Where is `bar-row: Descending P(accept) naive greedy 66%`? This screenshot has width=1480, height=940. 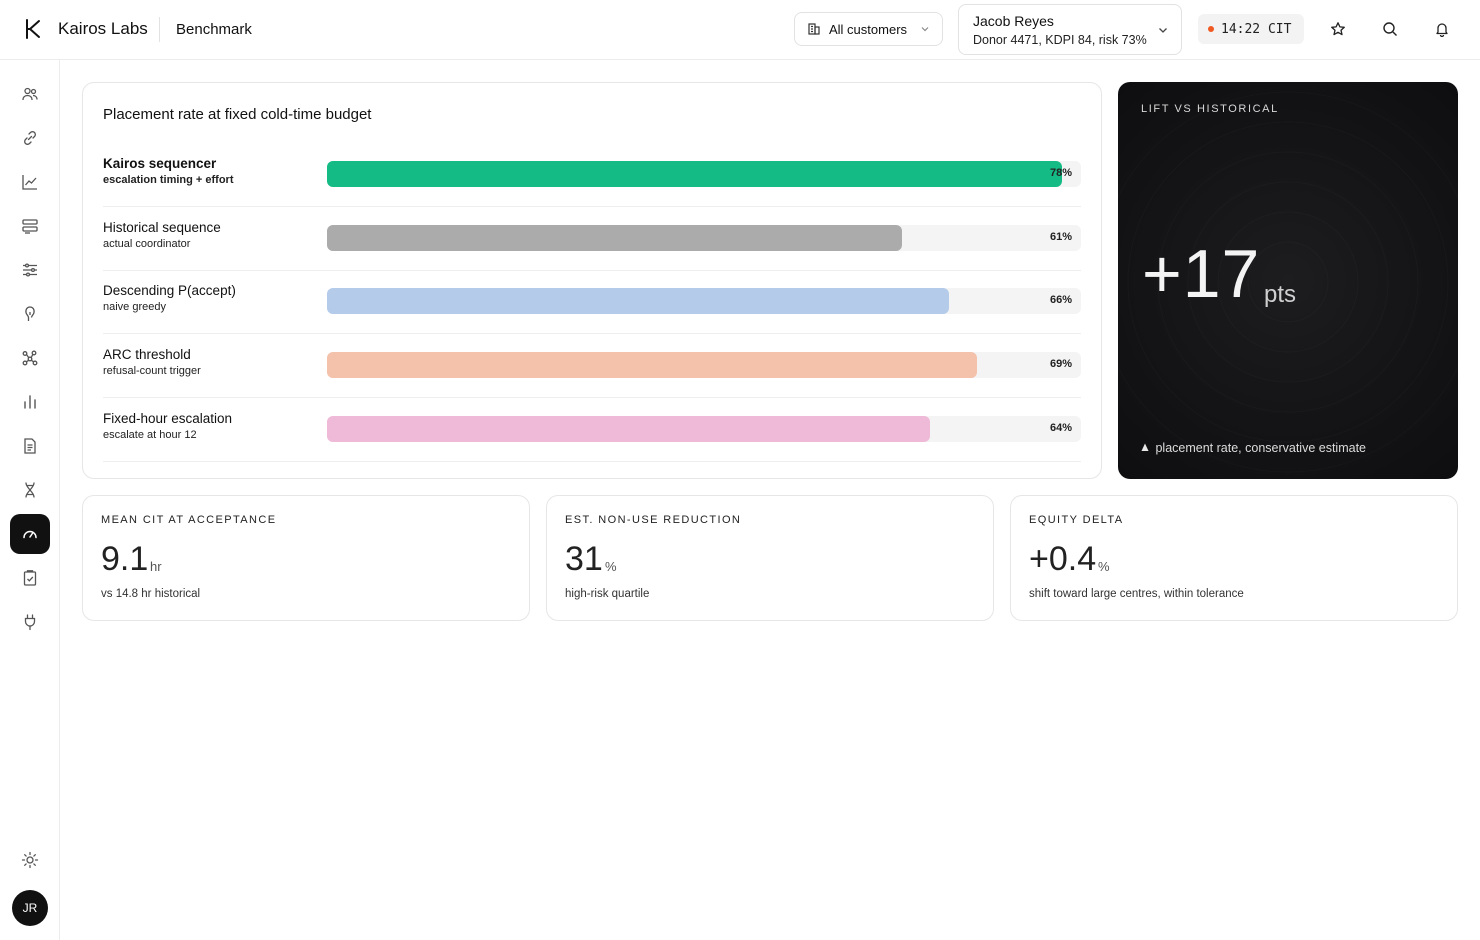 bar-row: Descending P(accept) naive greedy 66% is located at coordinates (592, 302).